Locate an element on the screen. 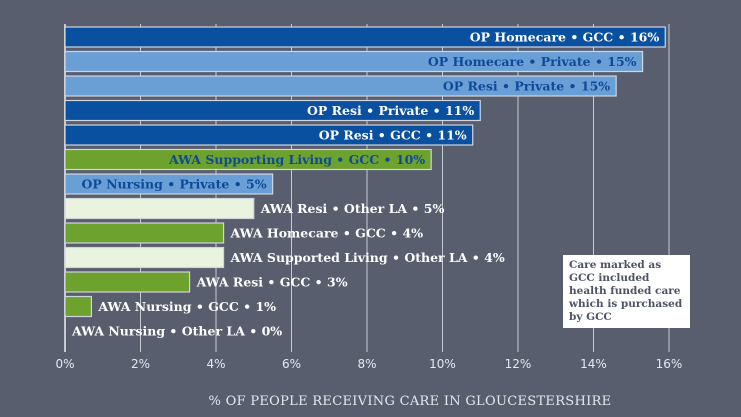 This screenshot has height=417, width=741. x-tick-label: 14% is located at coordinates (593, 364).